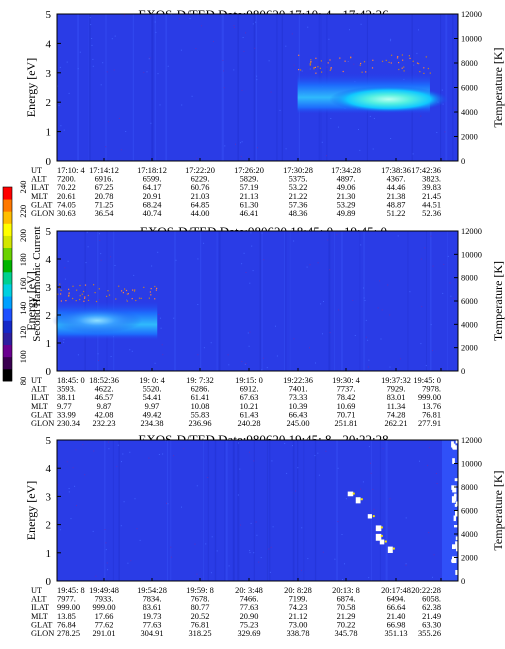 This screenshot has width=505, height=649. Describe the element at coordinates (463, 371) in the screenshot. I see `y2-tick-label: 0` at that location.